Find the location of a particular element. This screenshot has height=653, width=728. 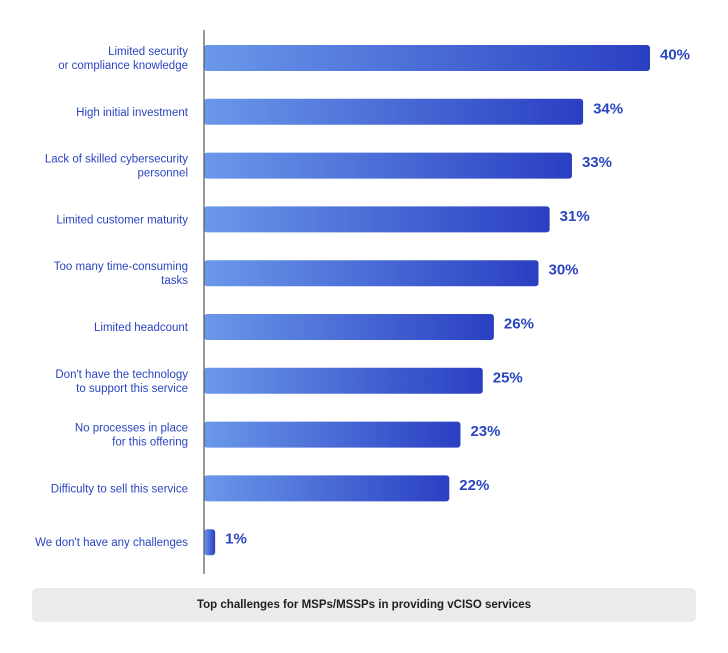

category-label-line: for this offering is located at coordinates (150, 443).